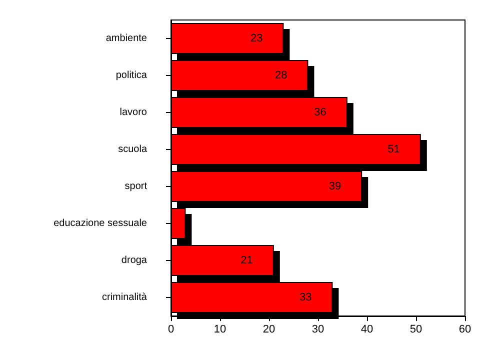  What do you see at coordinates (125, 297) in the screenshot?
I see `y-tick-label: criminalità` at bounding box center [125, 297].